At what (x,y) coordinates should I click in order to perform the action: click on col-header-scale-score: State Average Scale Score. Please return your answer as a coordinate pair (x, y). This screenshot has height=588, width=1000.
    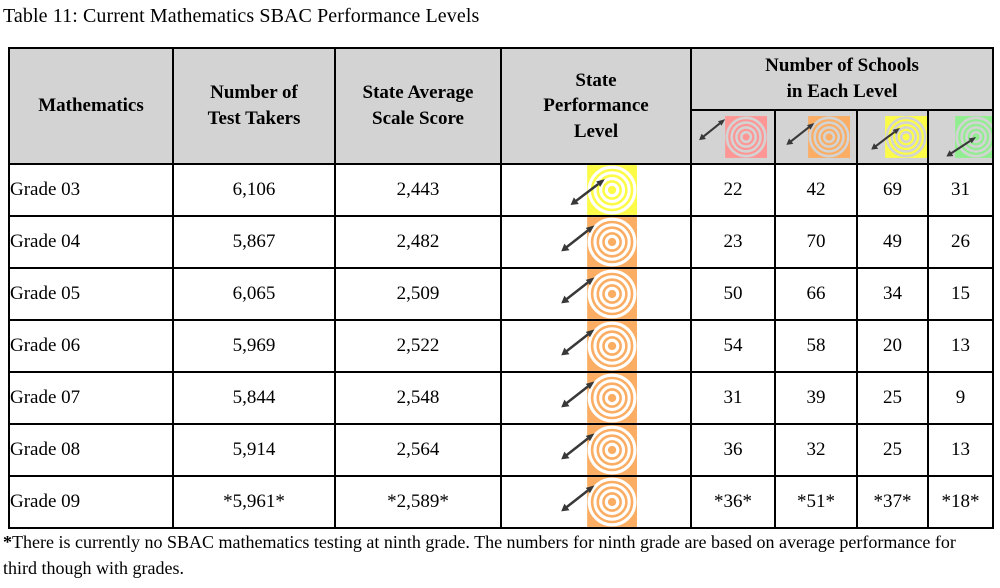
    Looking at the image, I should click on (418, 106).